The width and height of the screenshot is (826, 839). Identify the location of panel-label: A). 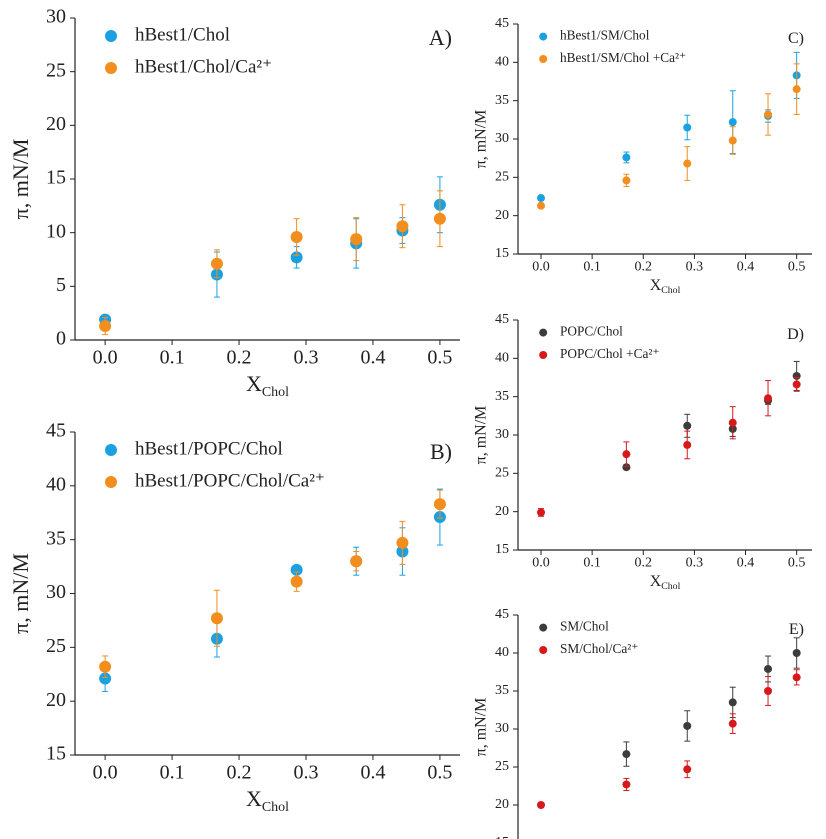
(440, 37).